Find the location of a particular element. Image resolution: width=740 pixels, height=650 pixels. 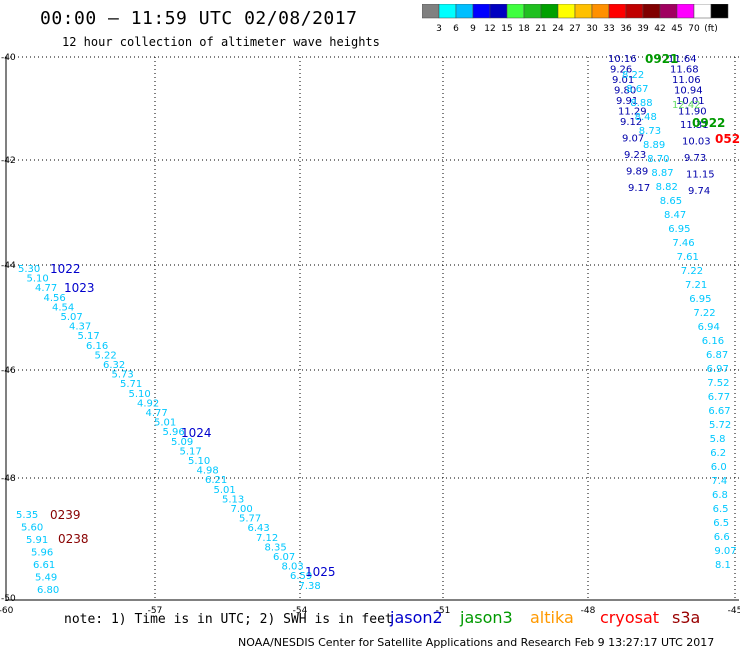

page-title: 00:00 — 11:59 UTC 02/08/2017 is located at coordinates (199, 18).